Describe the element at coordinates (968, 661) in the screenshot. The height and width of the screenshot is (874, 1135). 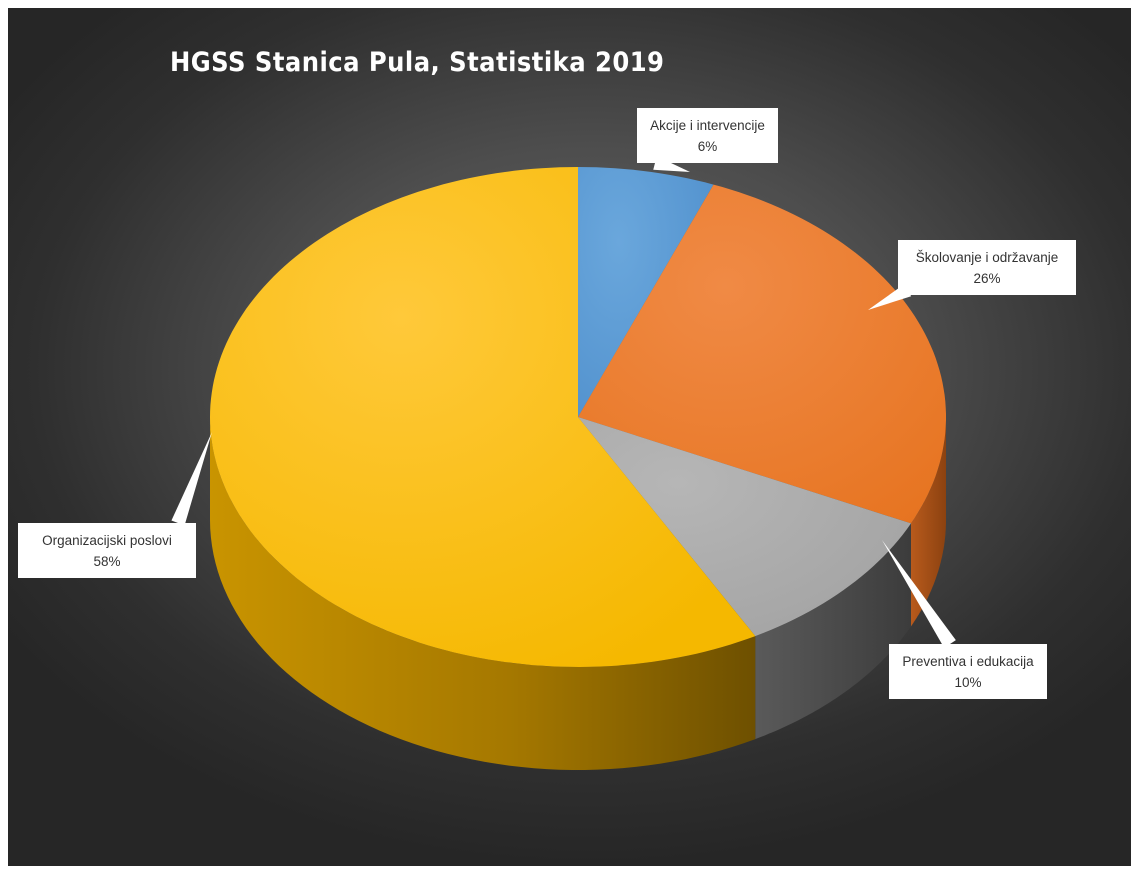
I see `data-label-category-preventiva-i-edukacija: Preventiva i edukacija` at that location.